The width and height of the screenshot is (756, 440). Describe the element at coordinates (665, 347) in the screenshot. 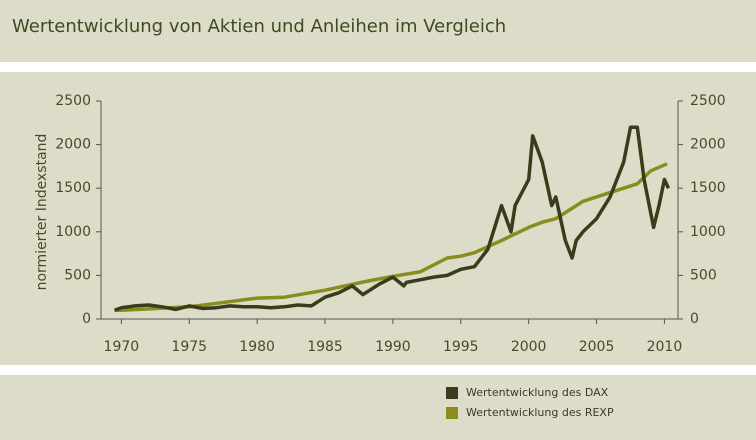

I see `x-tick-label: 2010` at that location.